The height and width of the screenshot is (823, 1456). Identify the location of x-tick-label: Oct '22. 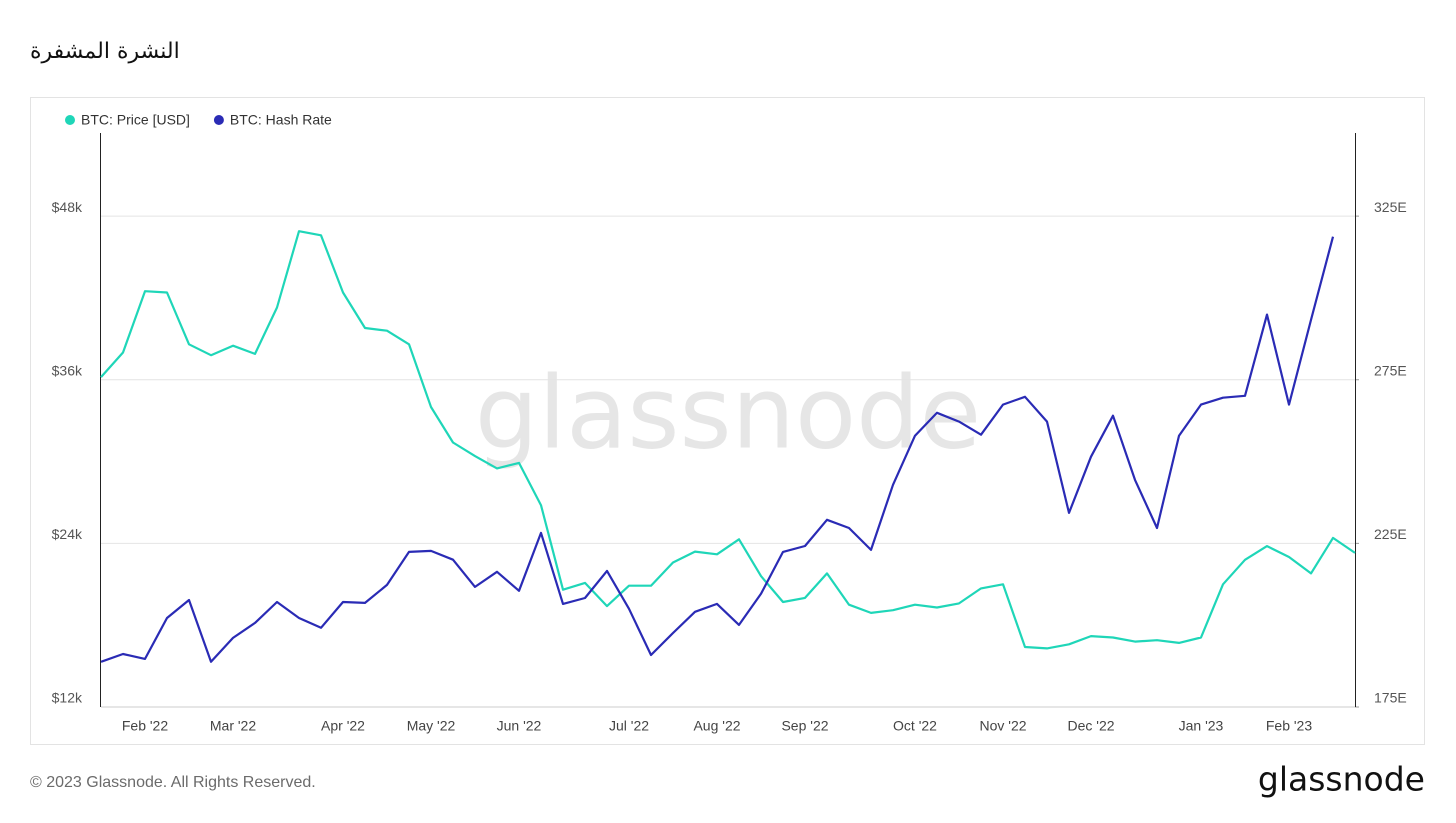
(915, 726).